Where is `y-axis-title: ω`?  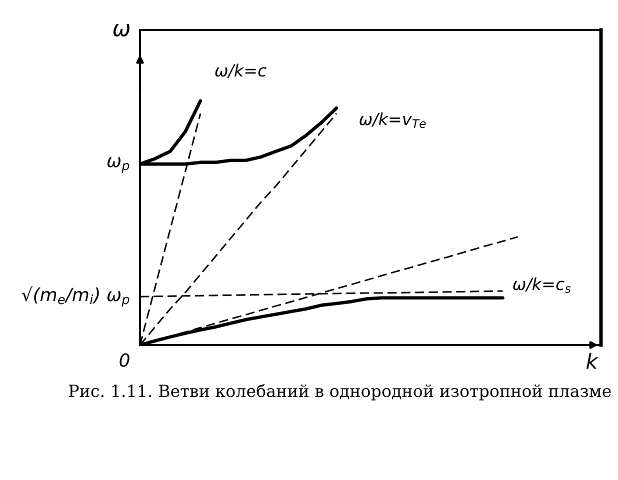 y-axis-title: ω is located at coordinates (121, 30).